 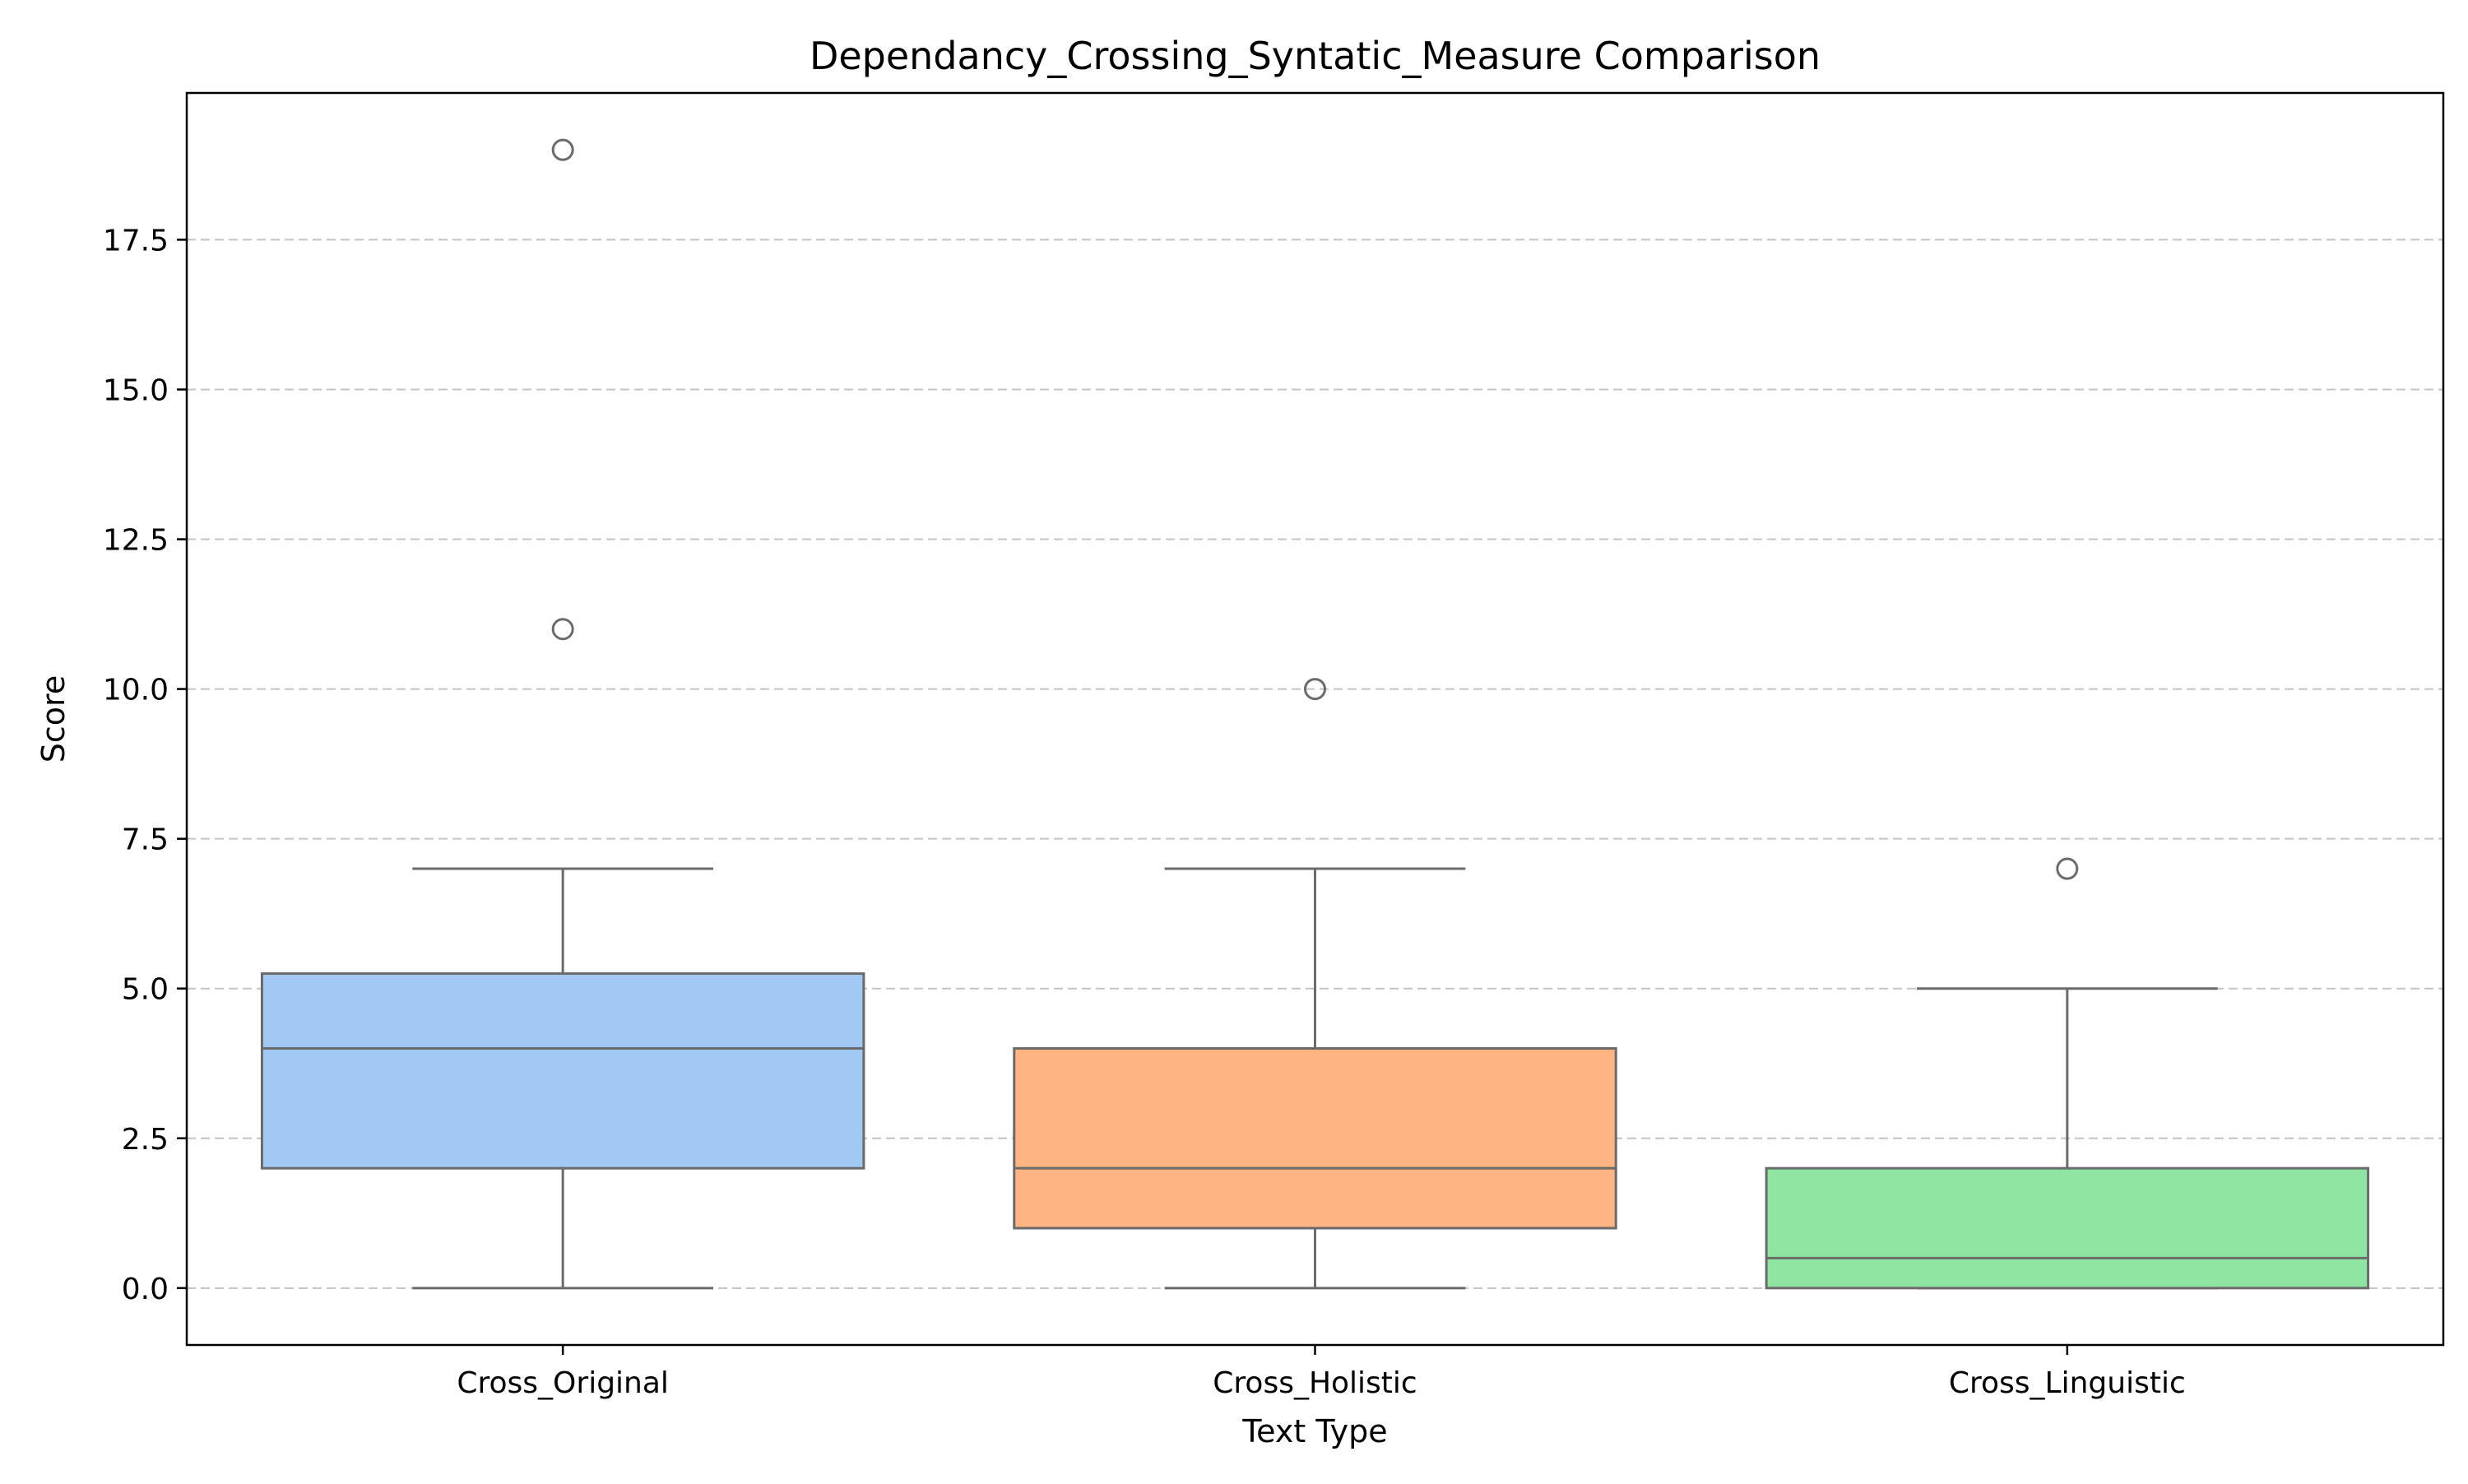 I want to click on x-tick-label: Cross_Holistic, so click(x=1315, y=1383).